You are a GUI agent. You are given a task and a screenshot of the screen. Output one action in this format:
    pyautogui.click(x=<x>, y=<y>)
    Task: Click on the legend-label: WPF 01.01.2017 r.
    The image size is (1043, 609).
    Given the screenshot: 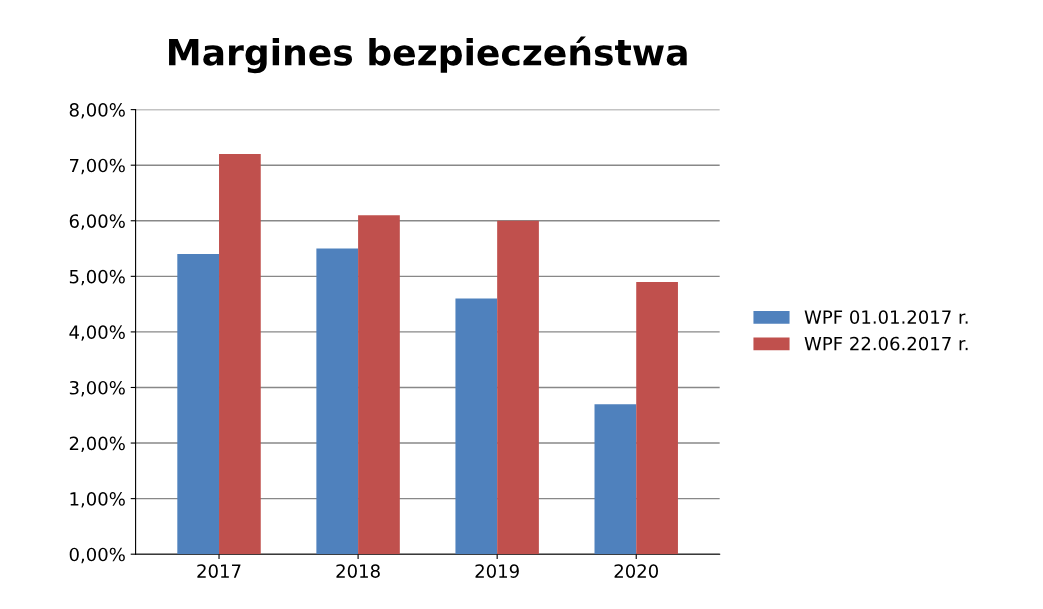 What is the action you would take?
    pyautogui.click(x=886, y=317)
    